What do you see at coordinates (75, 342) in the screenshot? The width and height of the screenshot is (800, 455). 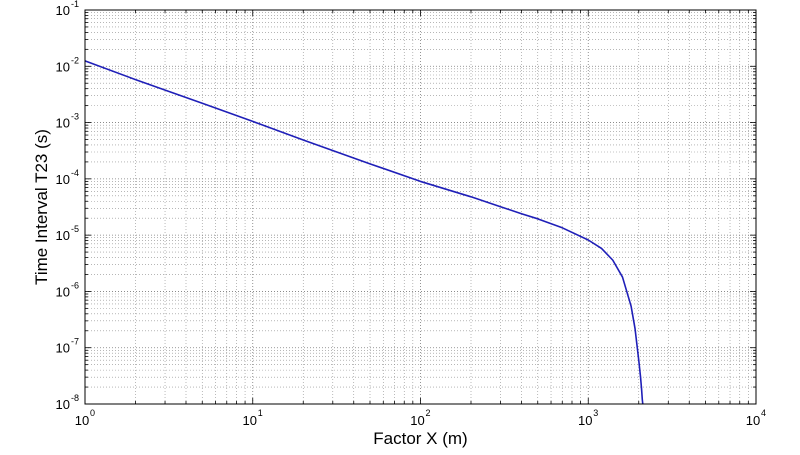 I see `y-tick-exponent: -7` at bounding box center [75, 342].